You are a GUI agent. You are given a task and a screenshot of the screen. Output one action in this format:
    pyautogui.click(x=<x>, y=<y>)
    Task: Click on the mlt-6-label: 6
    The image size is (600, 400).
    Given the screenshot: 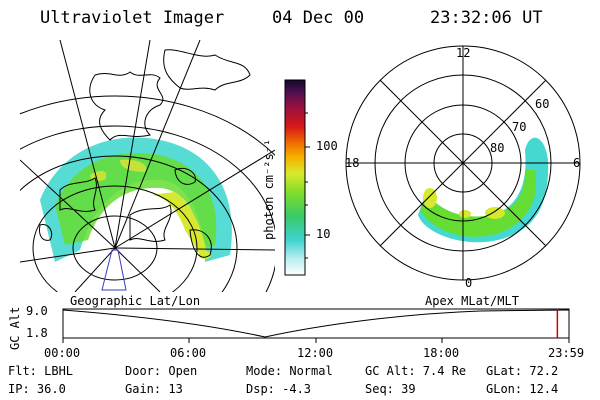 What is the action you would take?
    pyautogui.click(x=577, y=163)
    